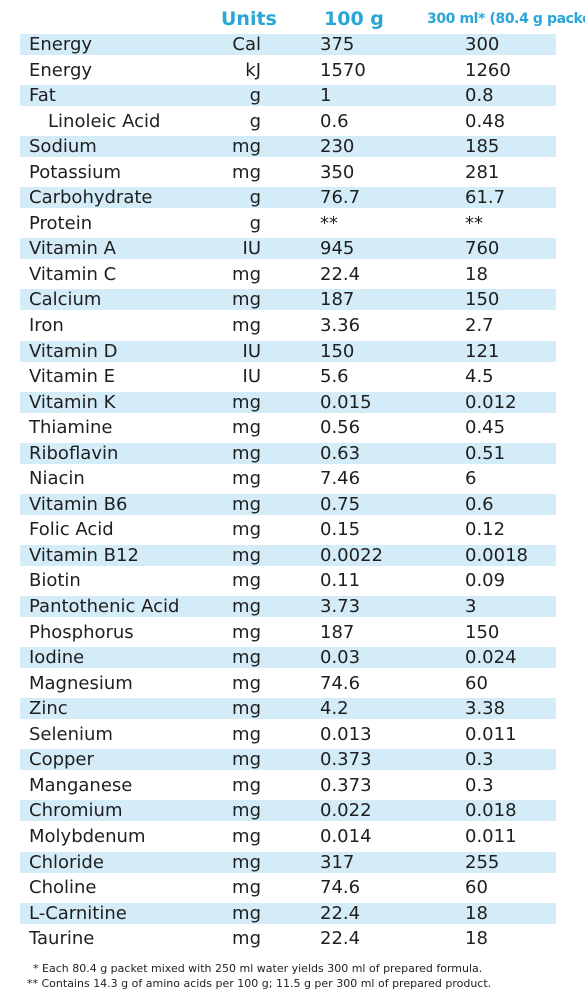 This screenshot has width=585, height=1001. I want to click on table-row: Vitamin B12 mg 0.0022 0.0018, so click(292, 556).